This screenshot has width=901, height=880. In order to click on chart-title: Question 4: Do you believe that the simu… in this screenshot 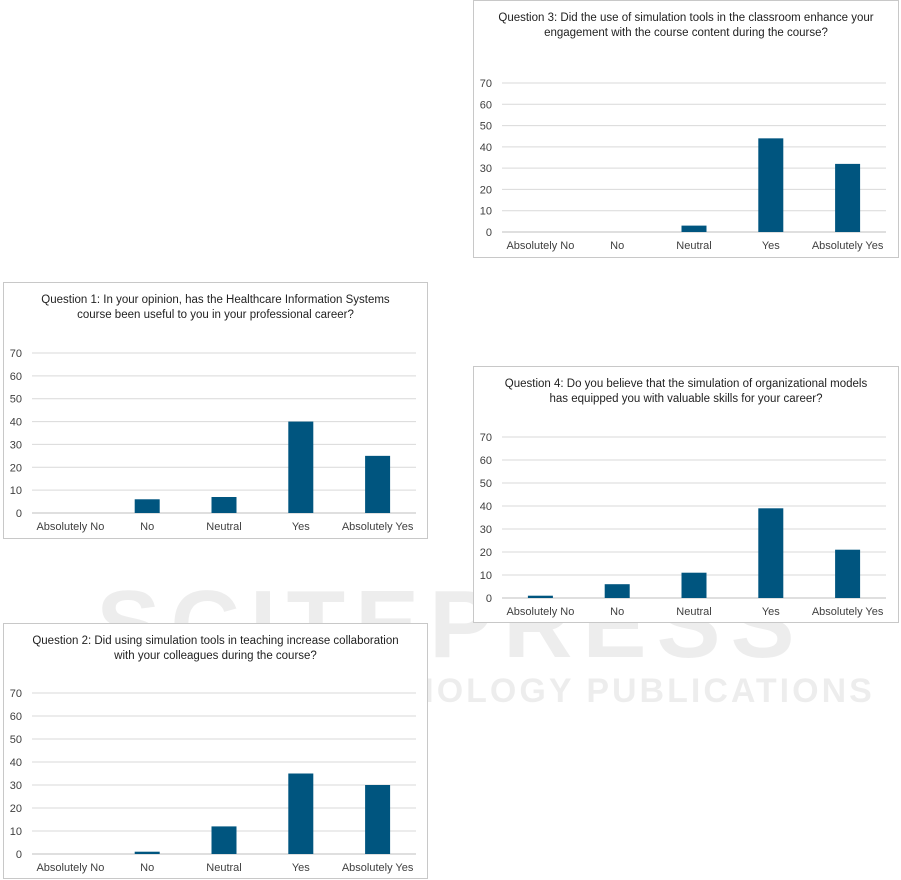, I will do `click(686, 391)`.